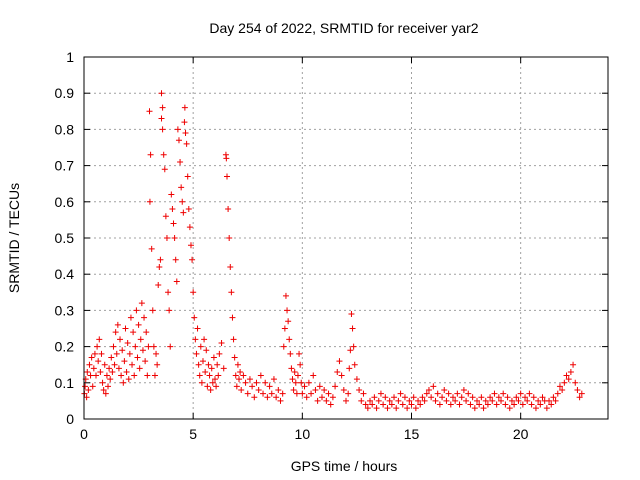  I want to click on x-tick-label: 5, so click(193, 434).